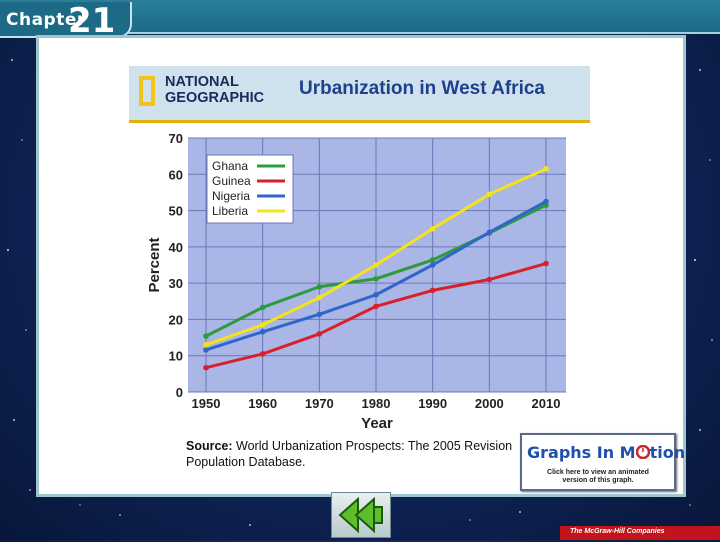 The image size is (720, 542). I want to click on chart-title: Urbanization in West Africa, so click(422, 88).